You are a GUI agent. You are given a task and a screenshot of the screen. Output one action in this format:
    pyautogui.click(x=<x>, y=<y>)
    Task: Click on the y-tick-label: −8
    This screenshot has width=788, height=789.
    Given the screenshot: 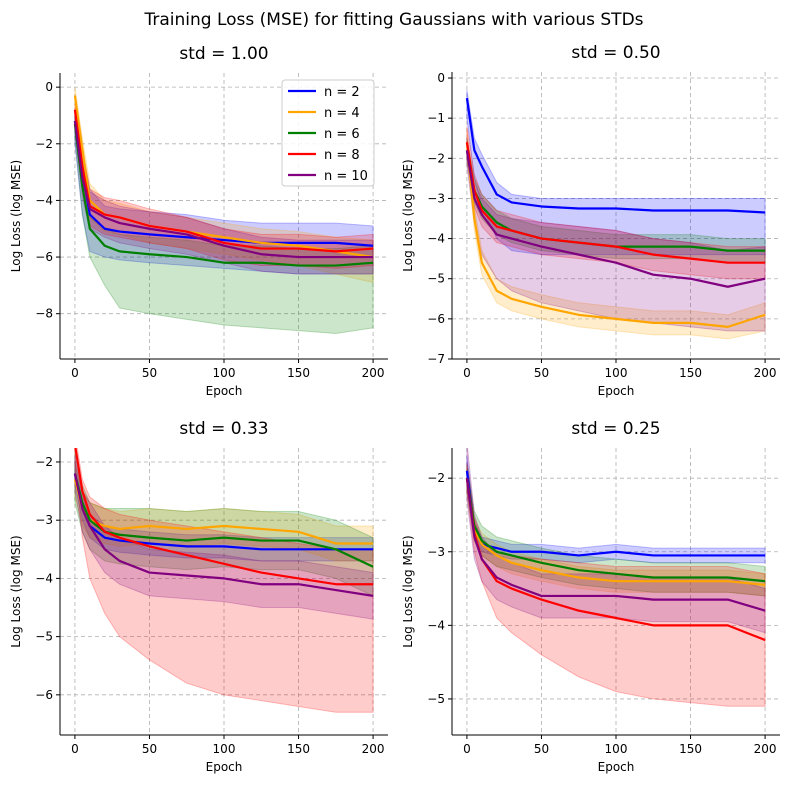 What is the action you would take?
    pyautogui.click(x=44, y=314)
    